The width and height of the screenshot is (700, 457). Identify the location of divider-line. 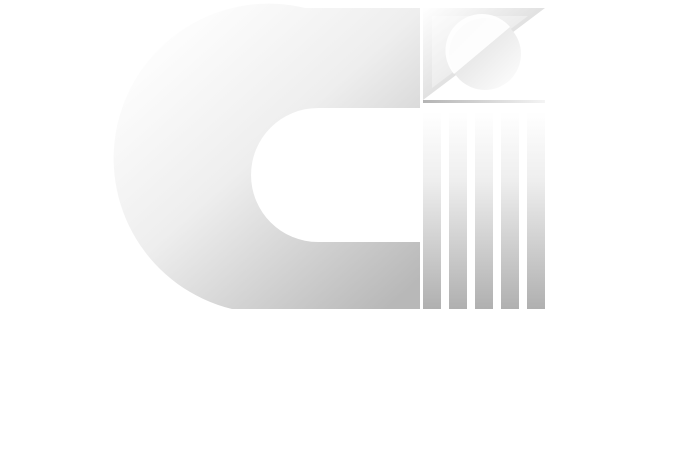
(484, 101).